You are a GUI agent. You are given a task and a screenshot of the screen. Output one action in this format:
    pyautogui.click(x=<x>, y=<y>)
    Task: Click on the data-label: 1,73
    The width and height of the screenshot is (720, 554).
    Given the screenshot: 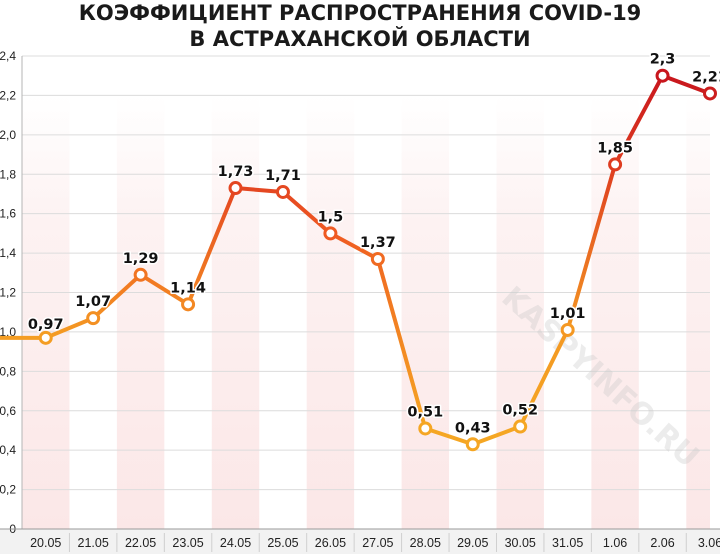 What is the action you would take?
    pyautogui.click(x=236, y=172)
    